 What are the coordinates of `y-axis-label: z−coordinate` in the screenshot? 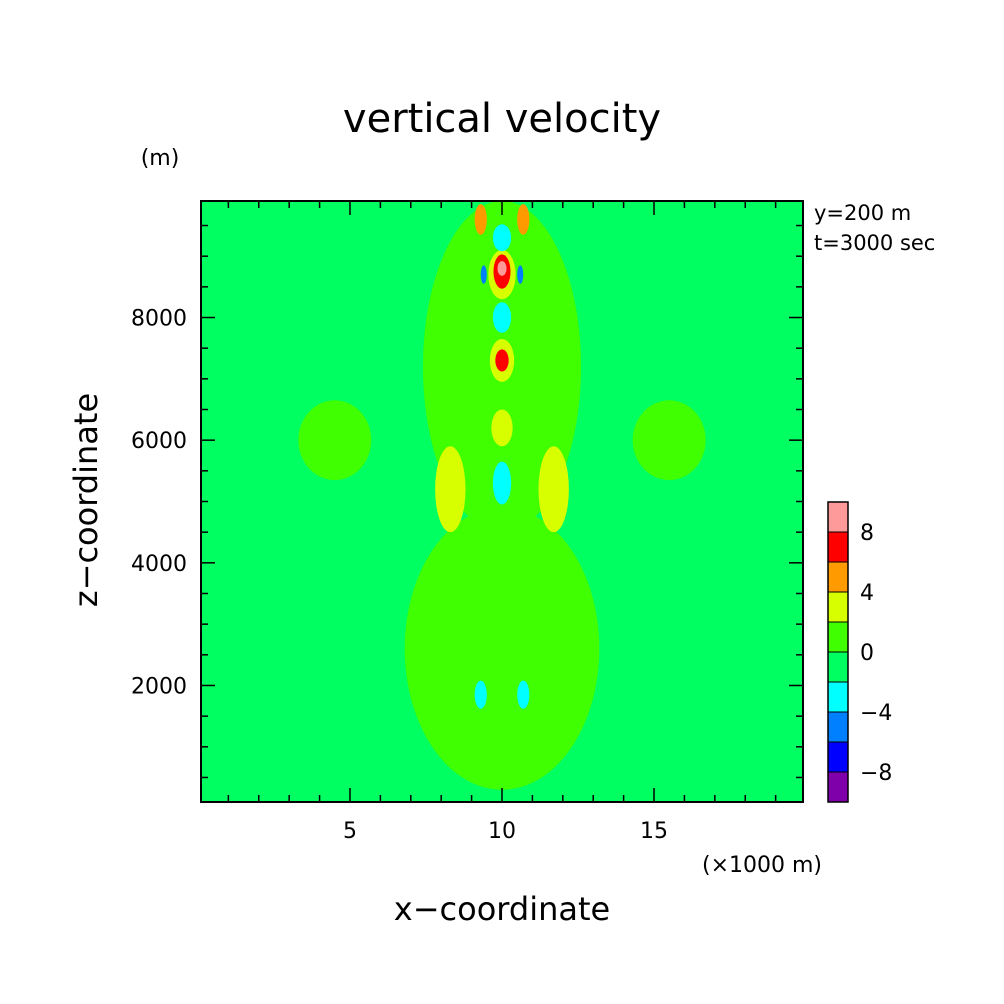 It's located at (86, 500).